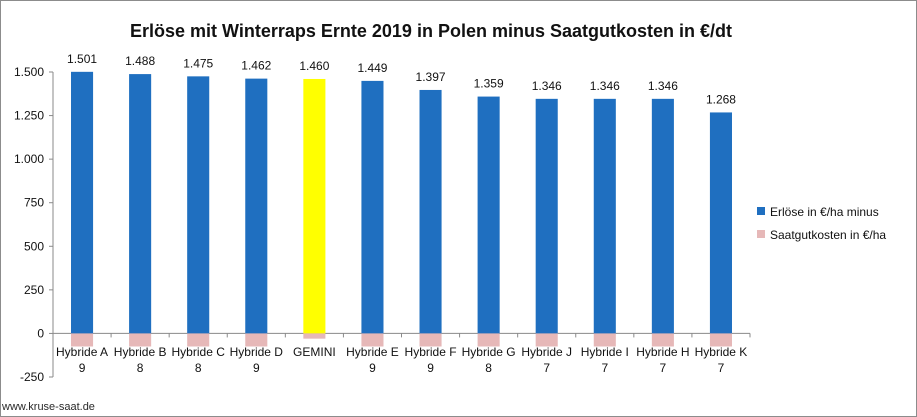  Describe the element at coordinates (34, 246) in the screenshot. I see `y-tick-label: 500` at that location.